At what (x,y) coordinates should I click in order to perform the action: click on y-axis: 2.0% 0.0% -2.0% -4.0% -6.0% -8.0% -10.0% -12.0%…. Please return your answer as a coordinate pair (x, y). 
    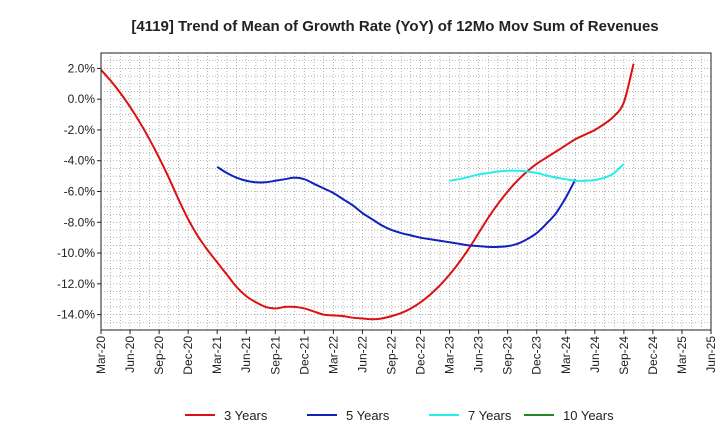
    Looking at the image, I should click on (79, 191).